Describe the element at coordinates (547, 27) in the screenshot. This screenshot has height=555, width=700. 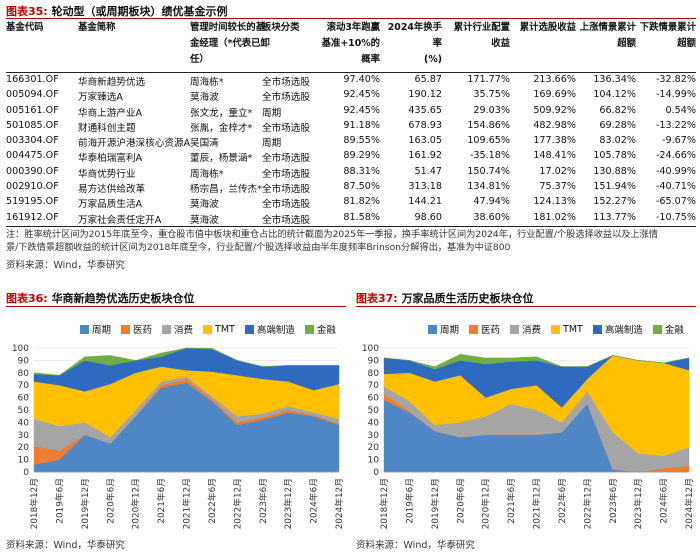
I see `header-stock: 累计选股收益` at that location.